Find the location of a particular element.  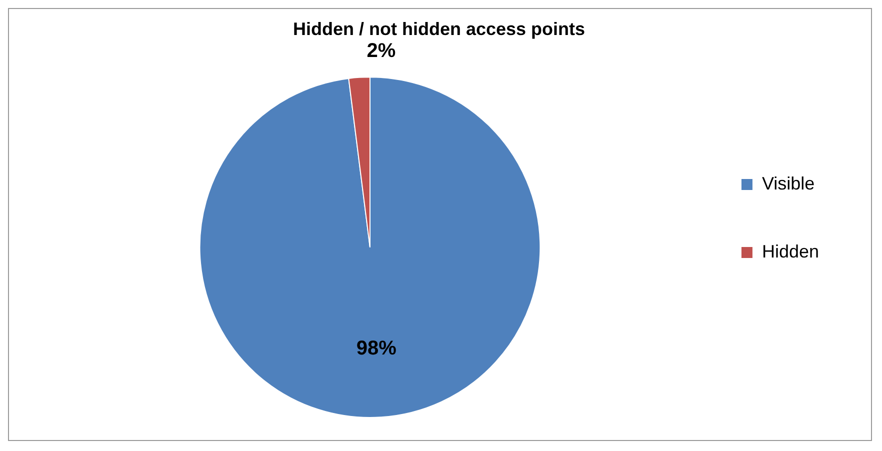

chart-title: Hidden / not hidden access points is located at coordinates (439, 28).